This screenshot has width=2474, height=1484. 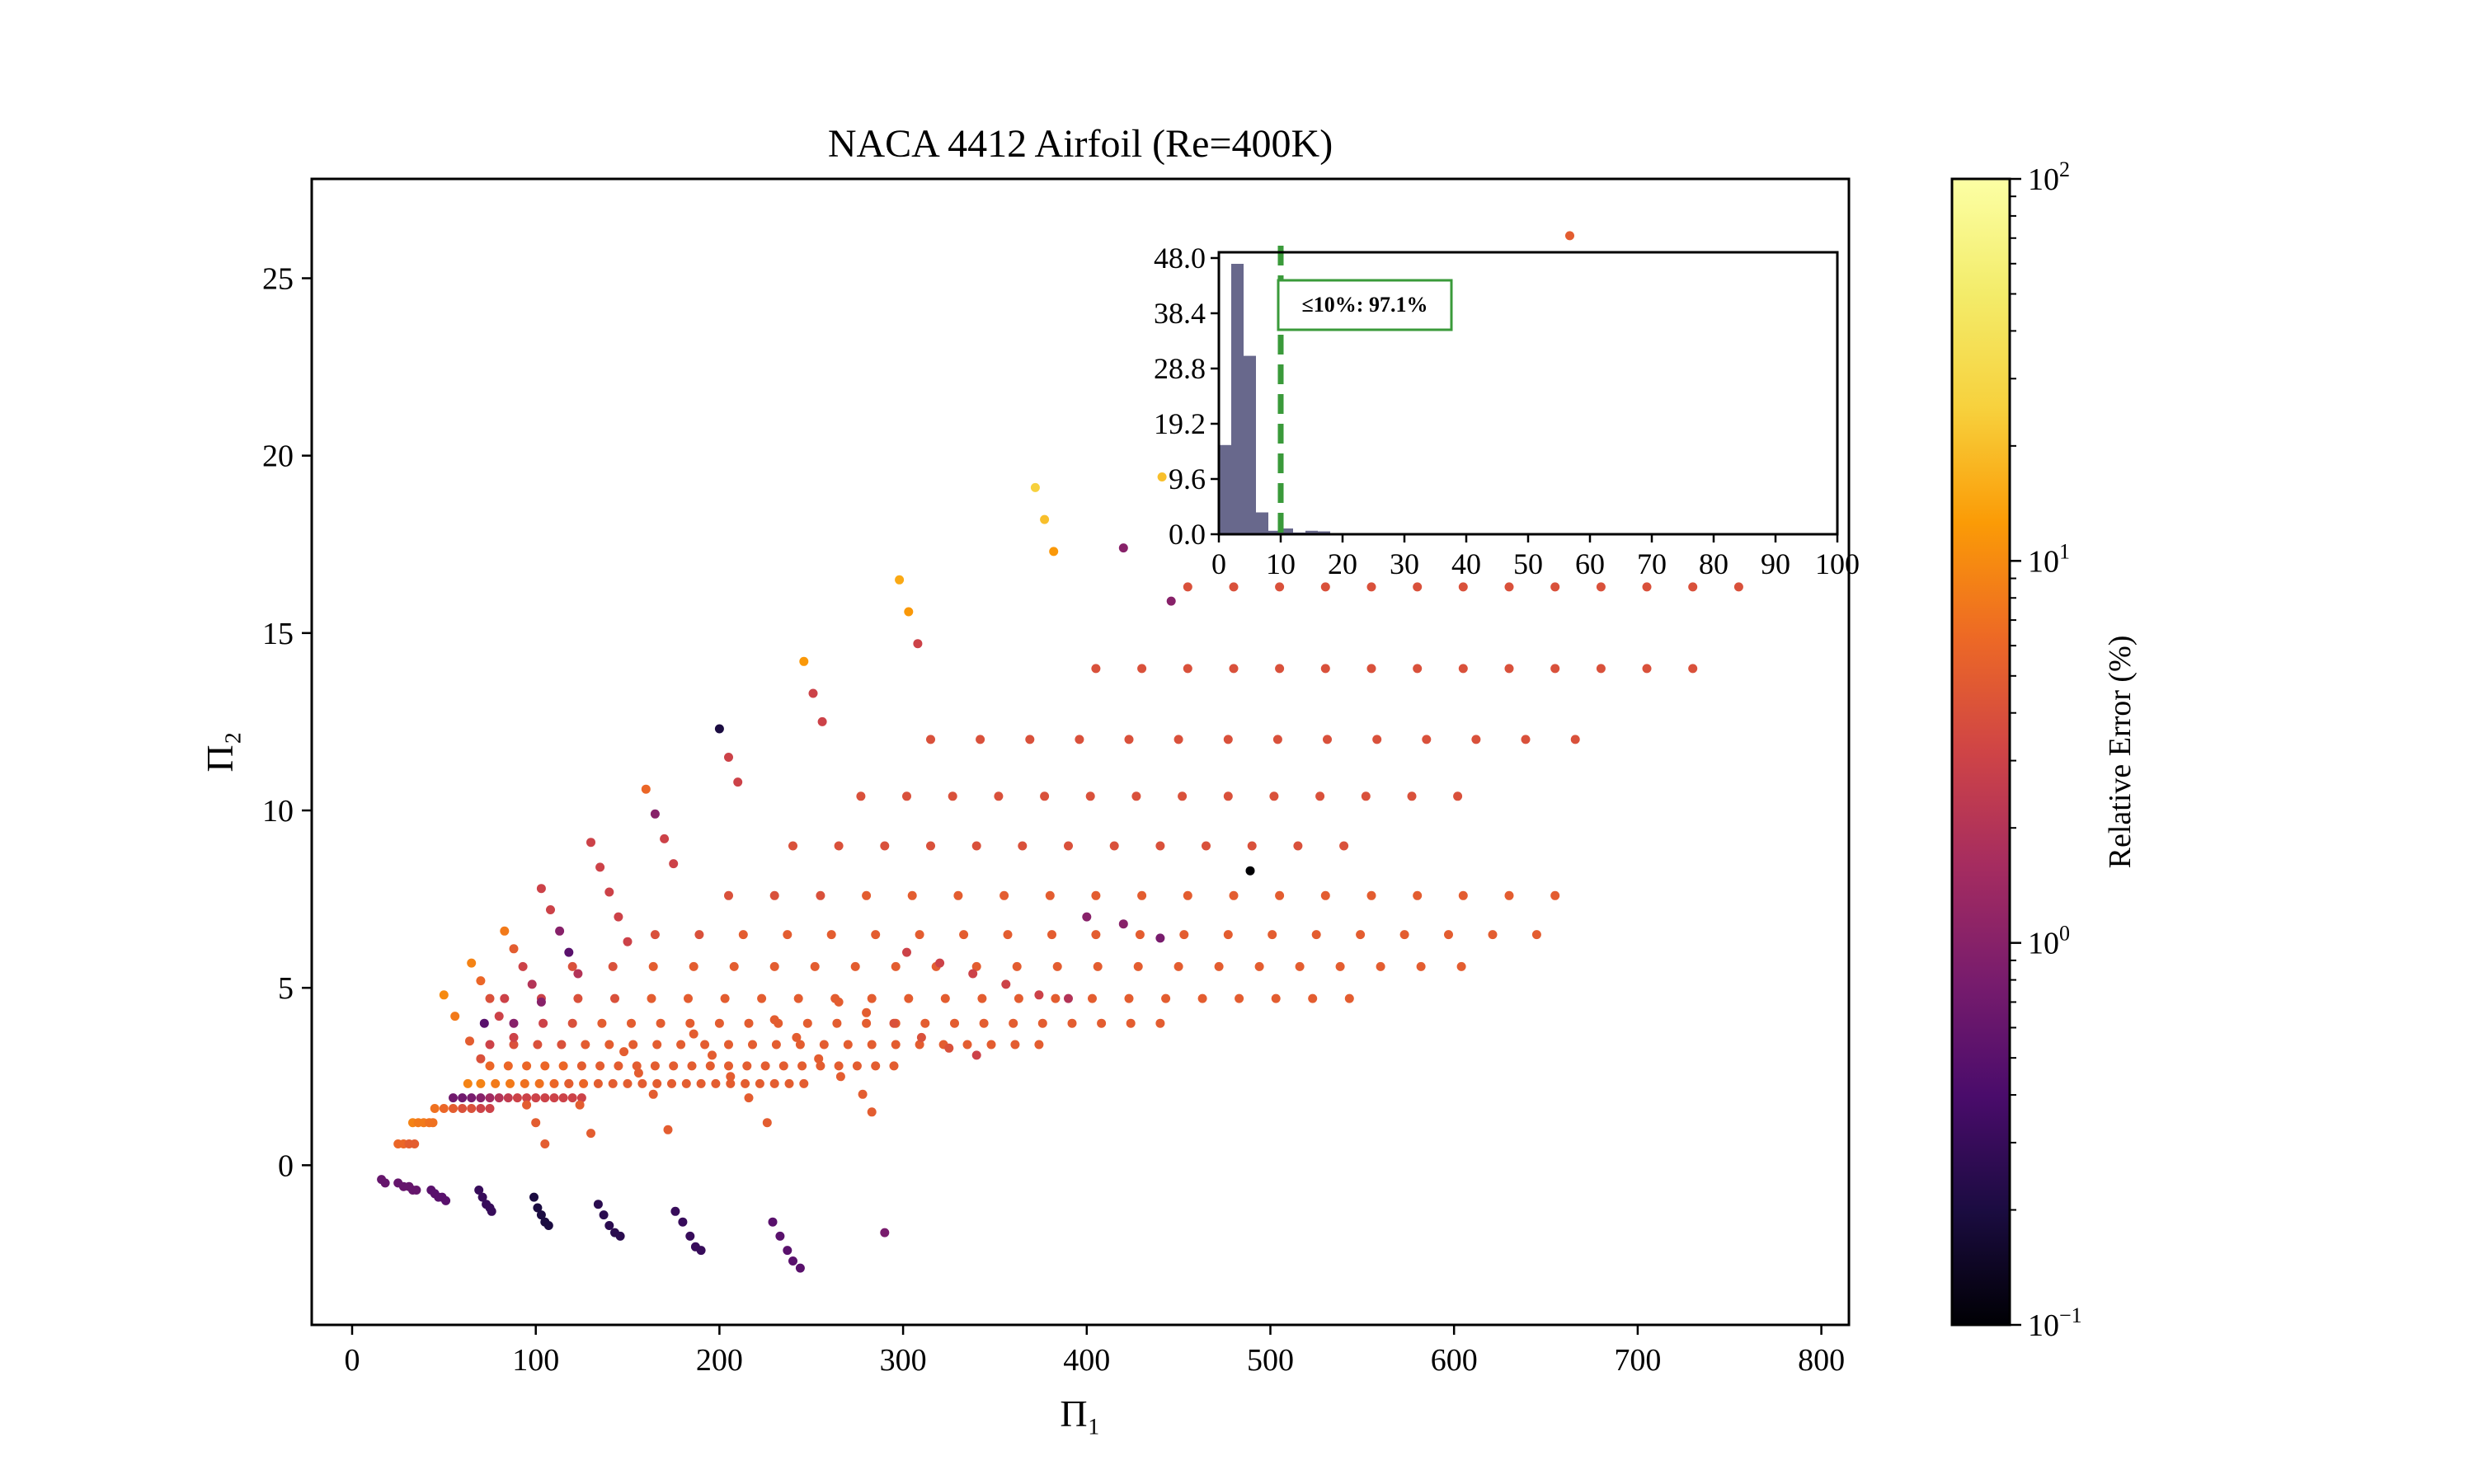 What do you see at coordinates (287, 722) in the screenshot?
I see `y-axis-ticks: 0 5 10 15 20 25` at bounding box center [287, 722].